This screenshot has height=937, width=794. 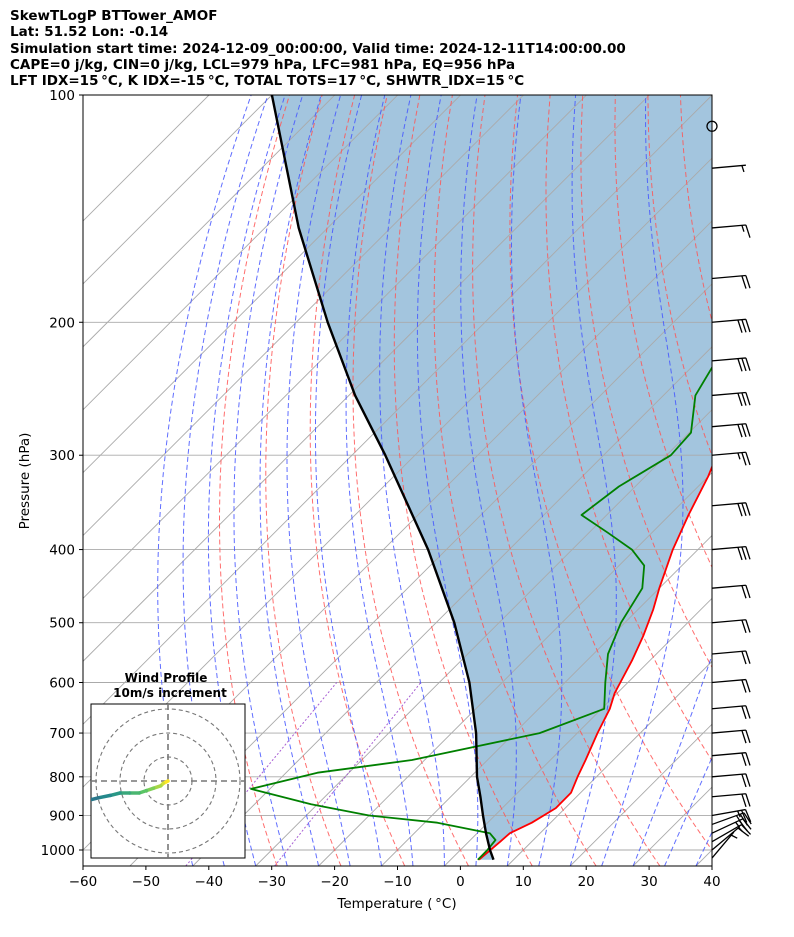 I want to click on x-tick-label: 30, so click(x=649, y=882).